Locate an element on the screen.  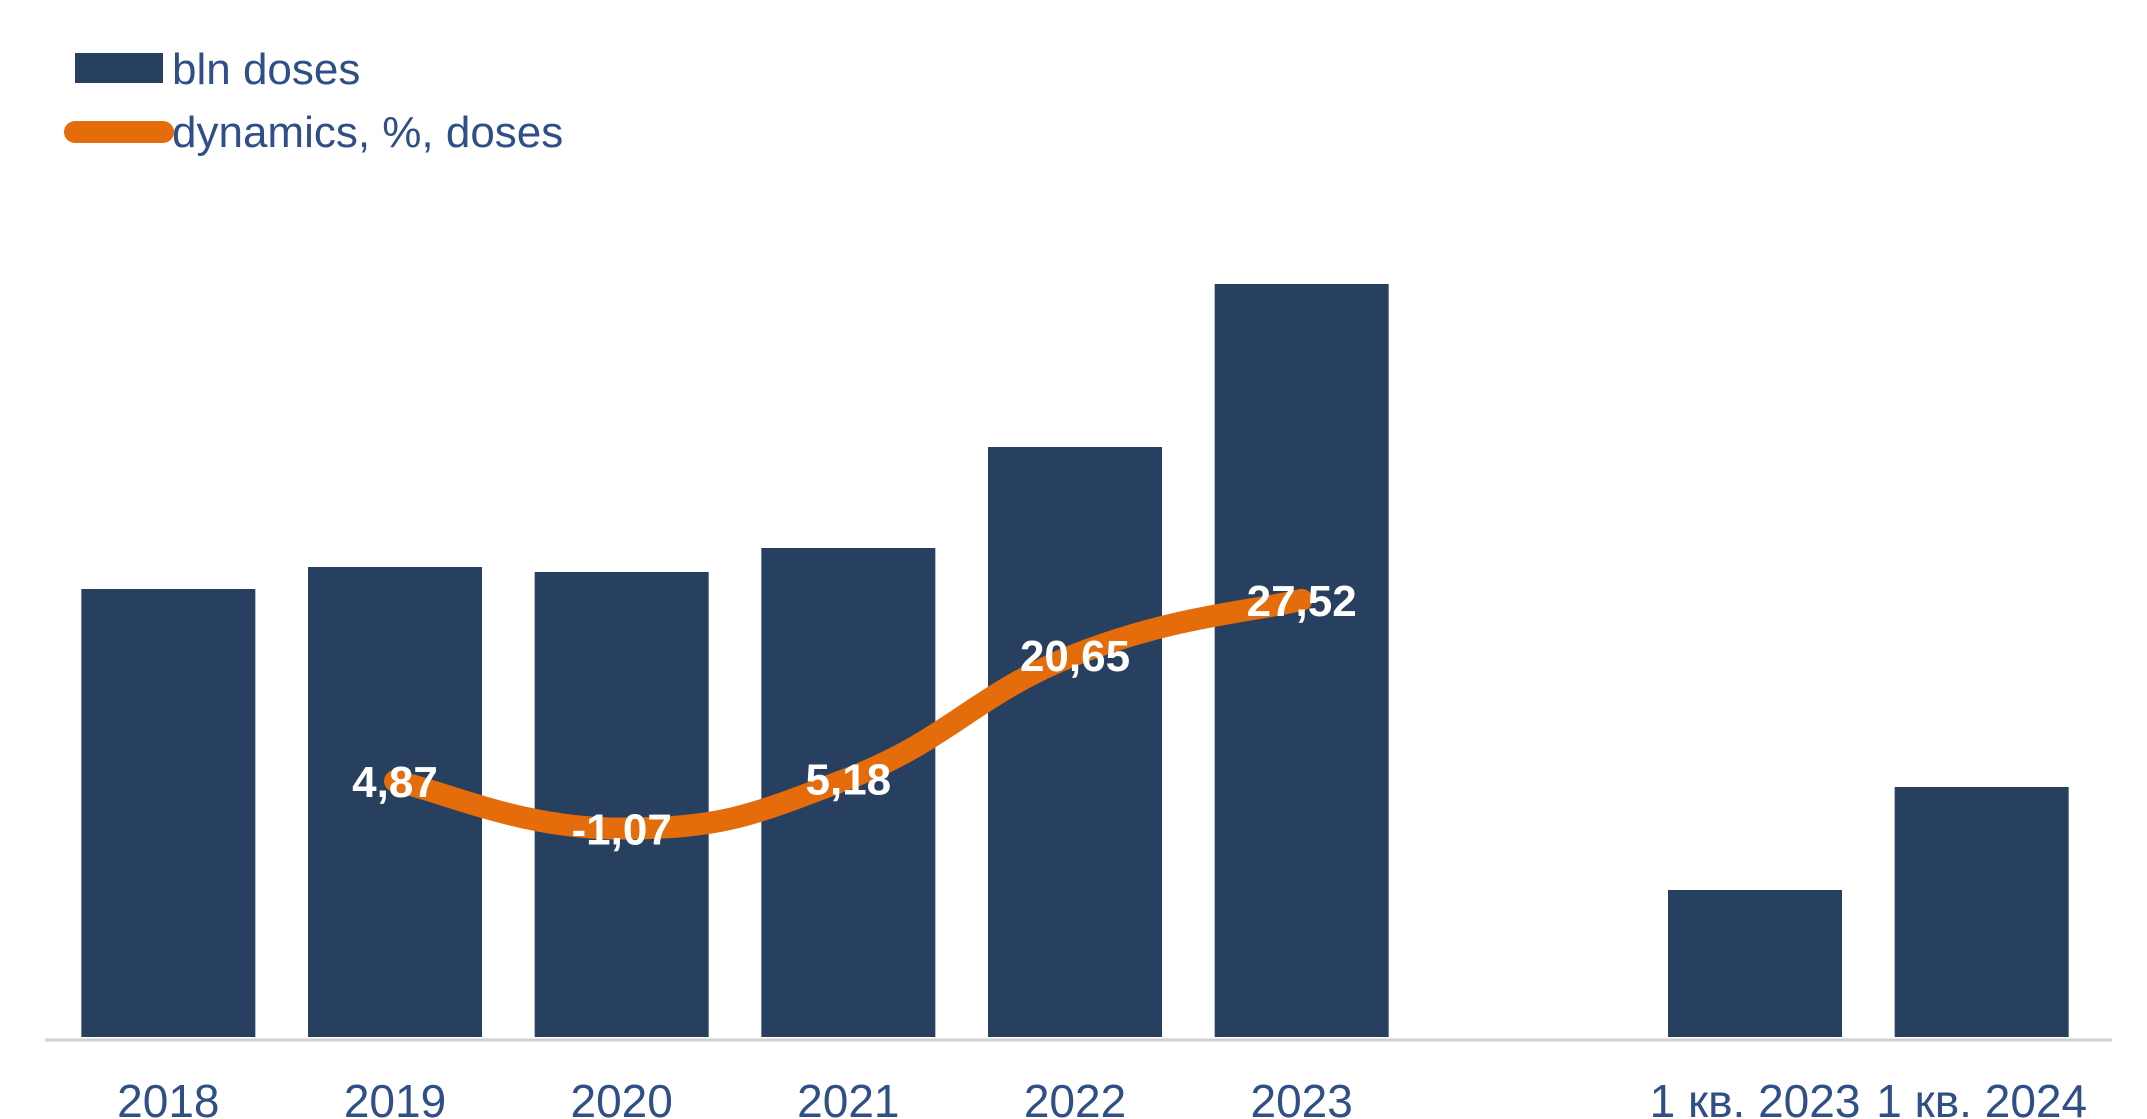
x-tick-label: 2021 is located at coordinates (848, 1097).